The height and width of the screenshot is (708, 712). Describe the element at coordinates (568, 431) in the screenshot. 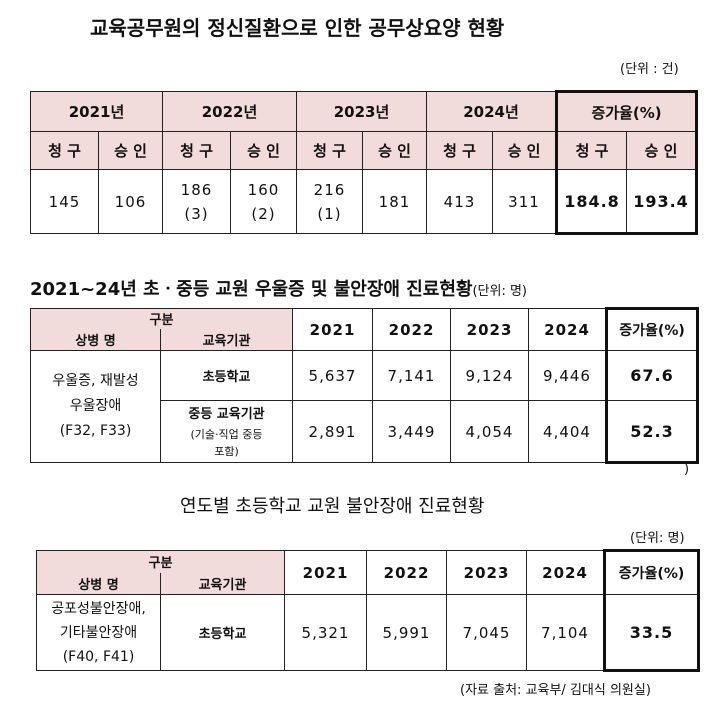

I see `s2-cell: 4,404` at that location.